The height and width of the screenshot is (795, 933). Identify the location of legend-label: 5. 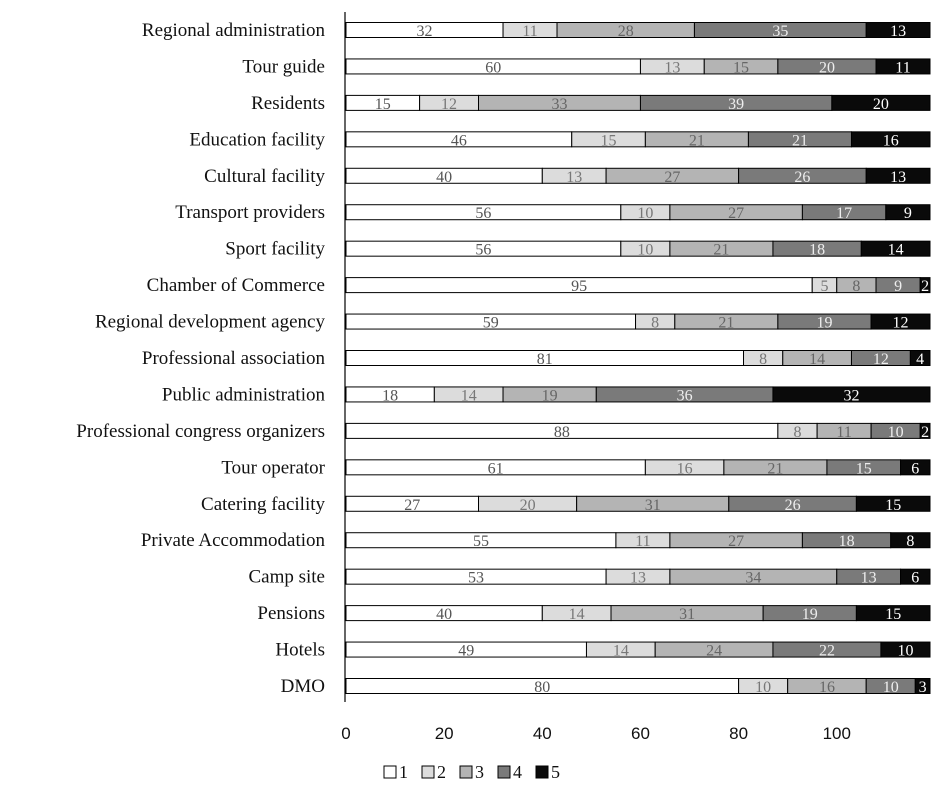
(555, 772).